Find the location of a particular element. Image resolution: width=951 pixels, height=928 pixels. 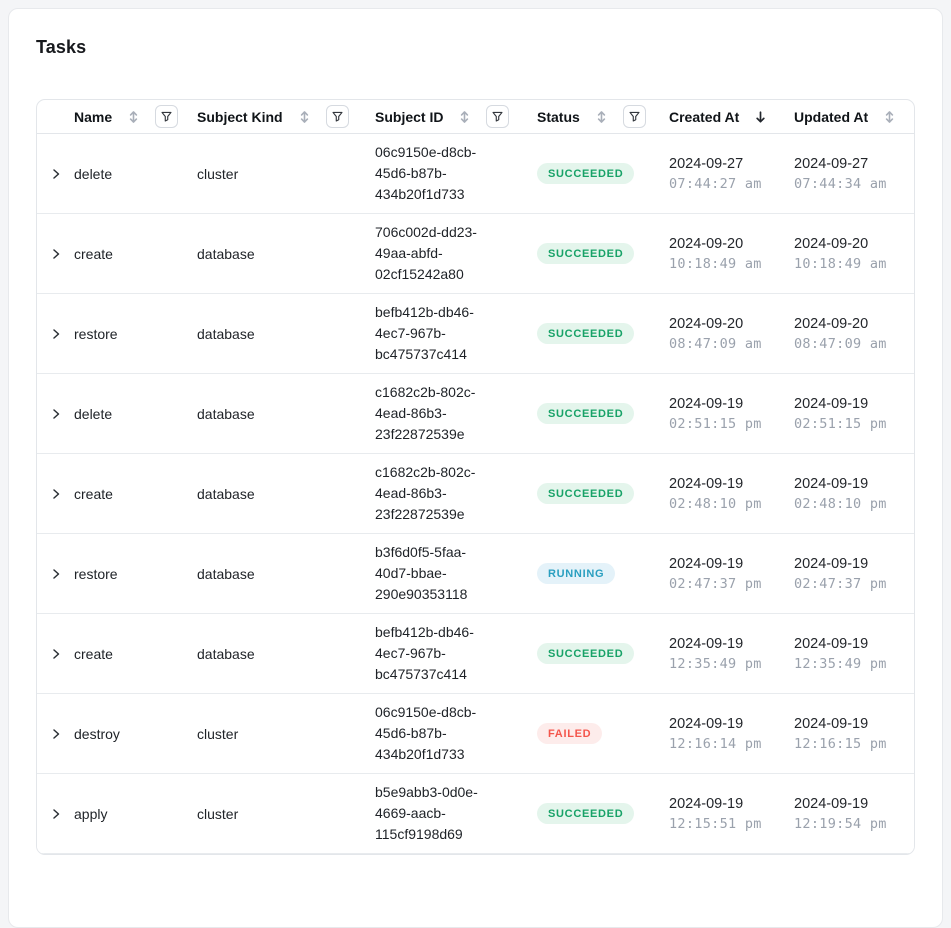

updated-time: 12:16:15 pm is located at coordinates (840, 743).